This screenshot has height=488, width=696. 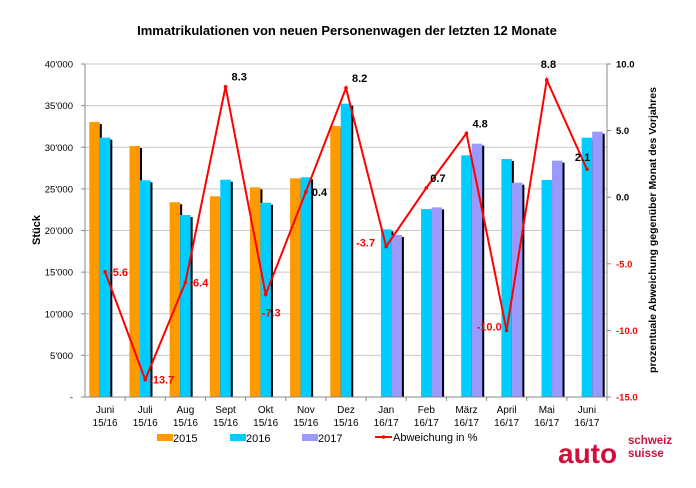 What do you see at coordinates (466, 410) in the screenshot?
I see `x-tick-label: März` at bounding box center [466, 410].